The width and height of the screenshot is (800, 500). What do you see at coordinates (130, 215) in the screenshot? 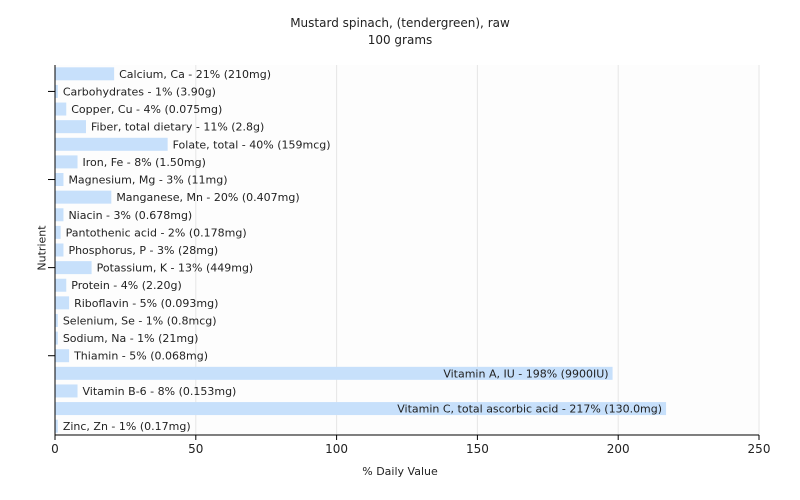
I see `data-label: Niacin - 3% (0.678mg)` at bounding box center [130, 215].